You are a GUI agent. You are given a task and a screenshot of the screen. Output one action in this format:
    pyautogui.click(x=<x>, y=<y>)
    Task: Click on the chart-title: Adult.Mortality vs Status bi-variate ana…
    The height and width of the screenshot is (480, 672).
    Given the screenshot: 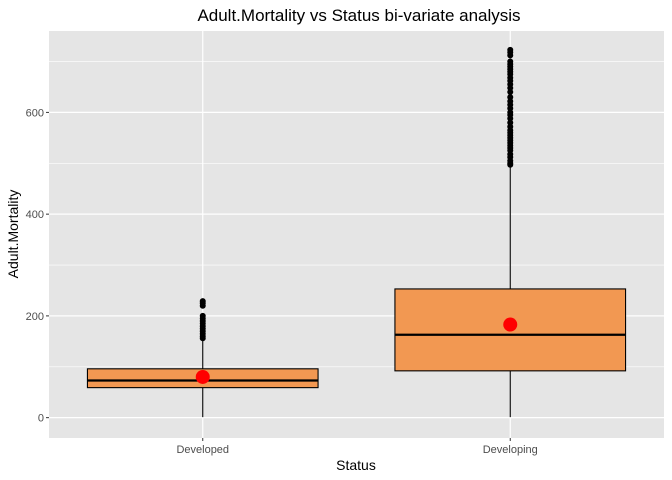 What is the action you would take?
    pyautogui.click(x=358, y=15)
    